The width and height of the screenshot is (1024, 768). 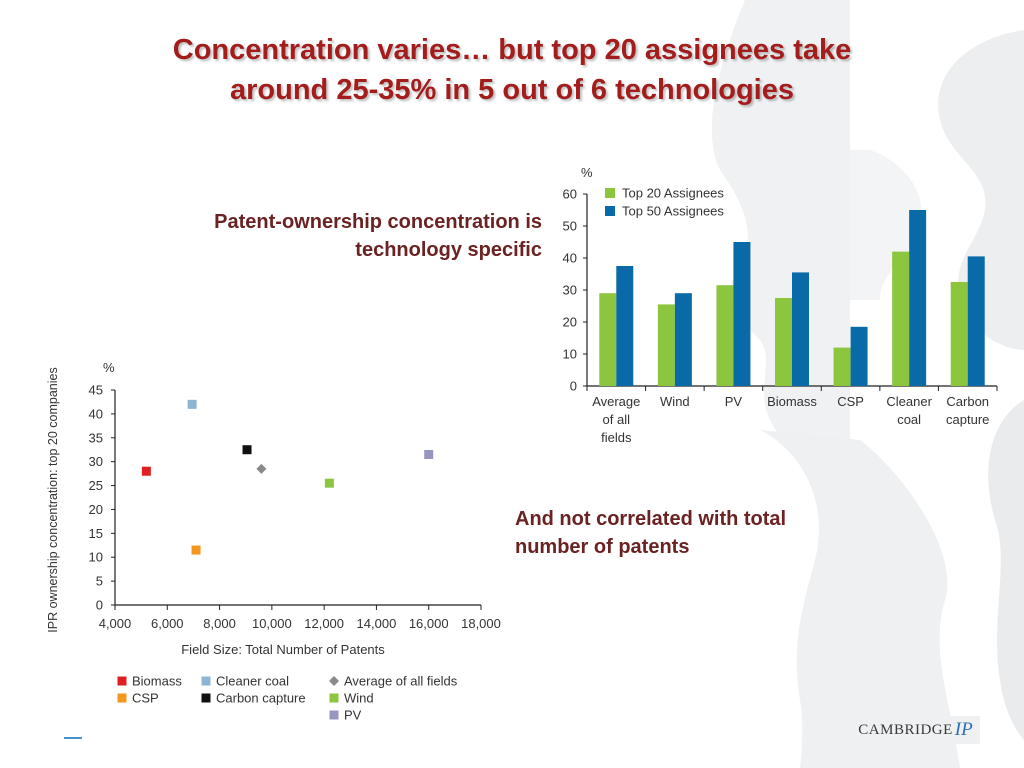 What do you see at coordinates (96, 485) in the screenshot?
I see `y-tick-label: 25` at bounding box center [96, 485].